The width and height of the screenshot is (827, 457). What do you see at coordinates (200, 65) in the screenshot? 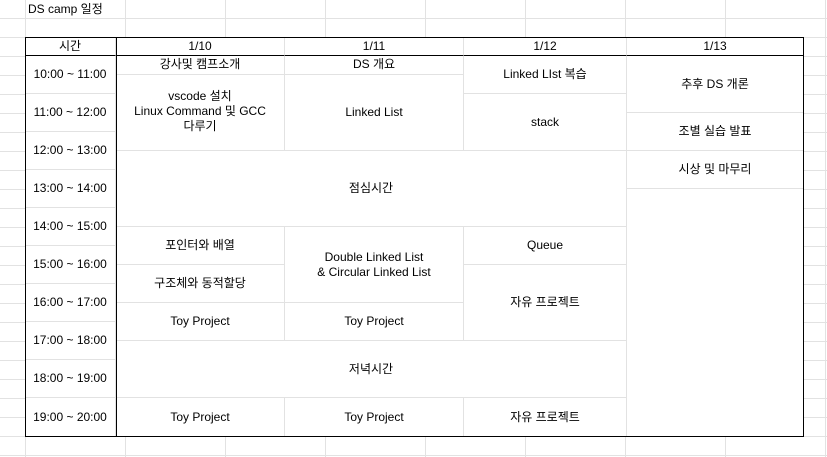
I see `session-intro: 강사및 캠프소개` at bounding box center [200, 65].